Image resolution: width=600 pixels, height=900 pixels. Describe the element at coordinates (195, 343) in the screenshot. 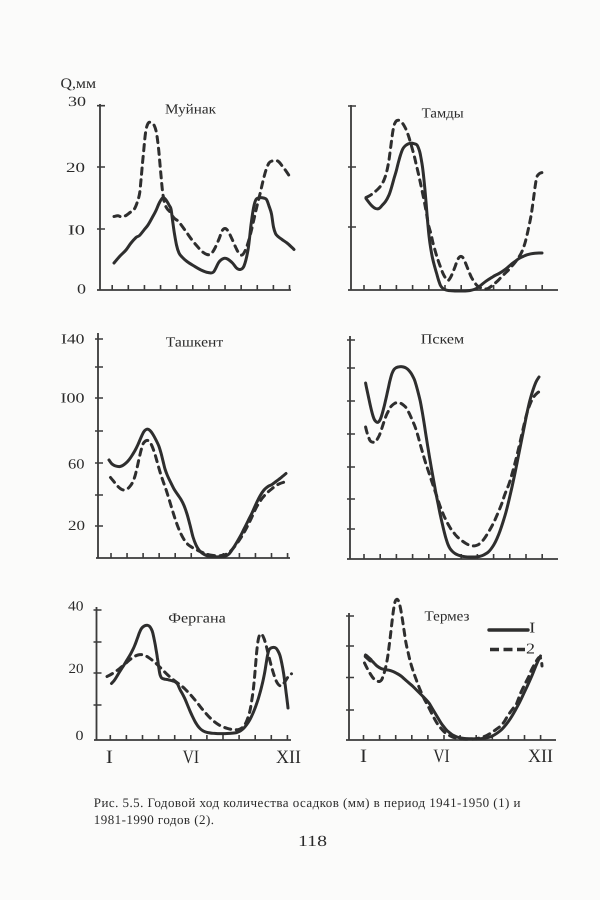

I see `svg-text: Ташкент` at that location.